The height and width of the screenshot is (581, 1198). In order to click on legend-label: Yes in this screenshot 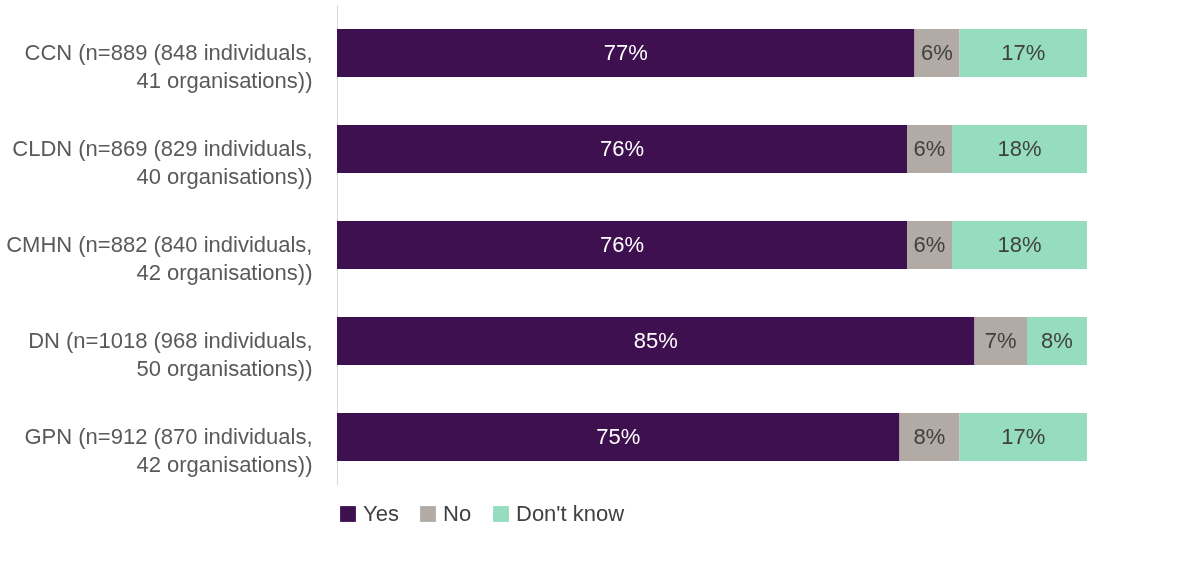, I will do `click(381, 513)`.